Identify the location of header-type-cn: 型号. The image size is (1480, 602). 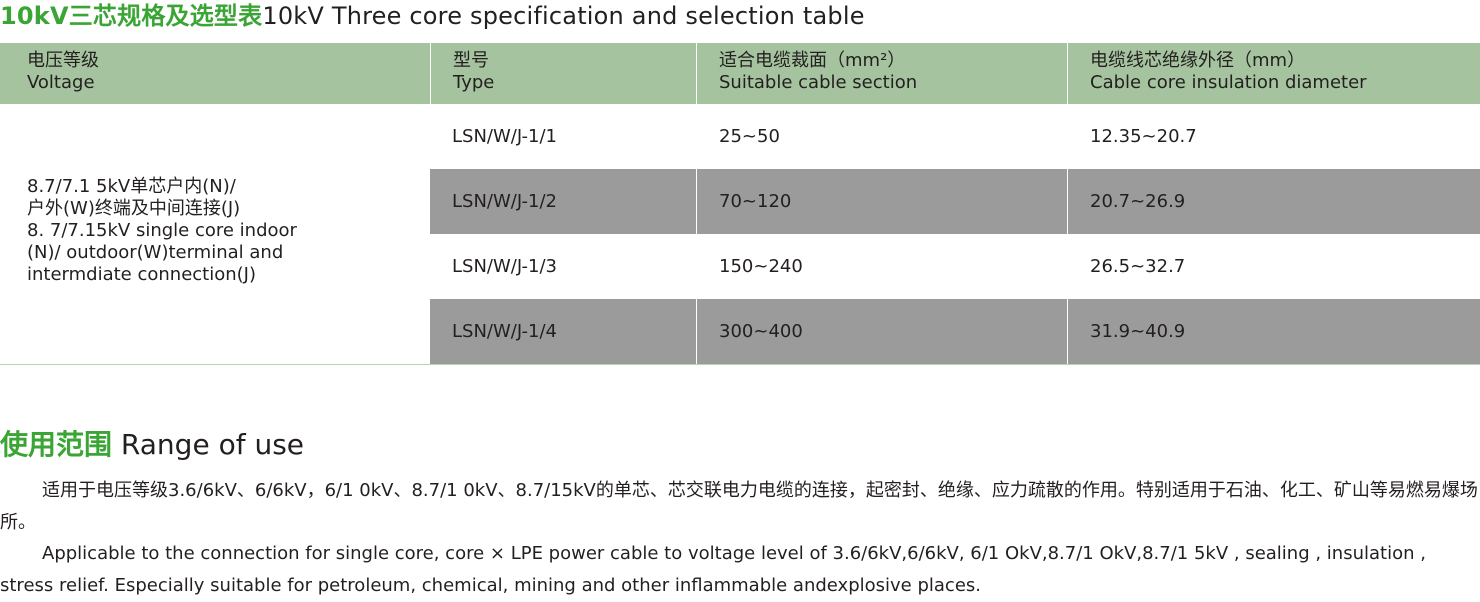
(471, 60).